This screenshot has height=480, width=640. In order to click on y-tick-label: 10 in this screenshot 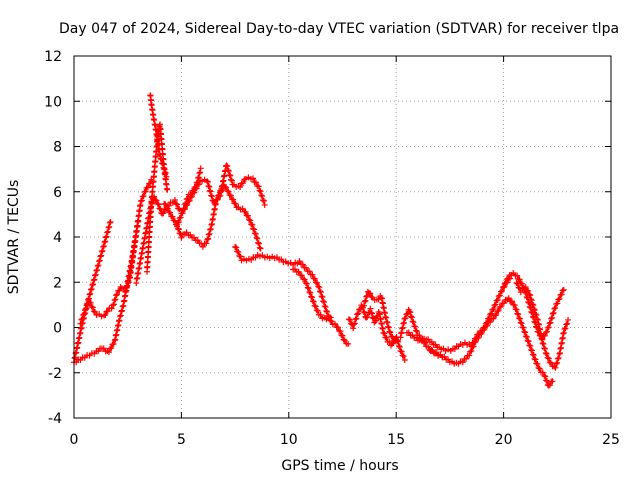, I will do `click(53, 102)`.